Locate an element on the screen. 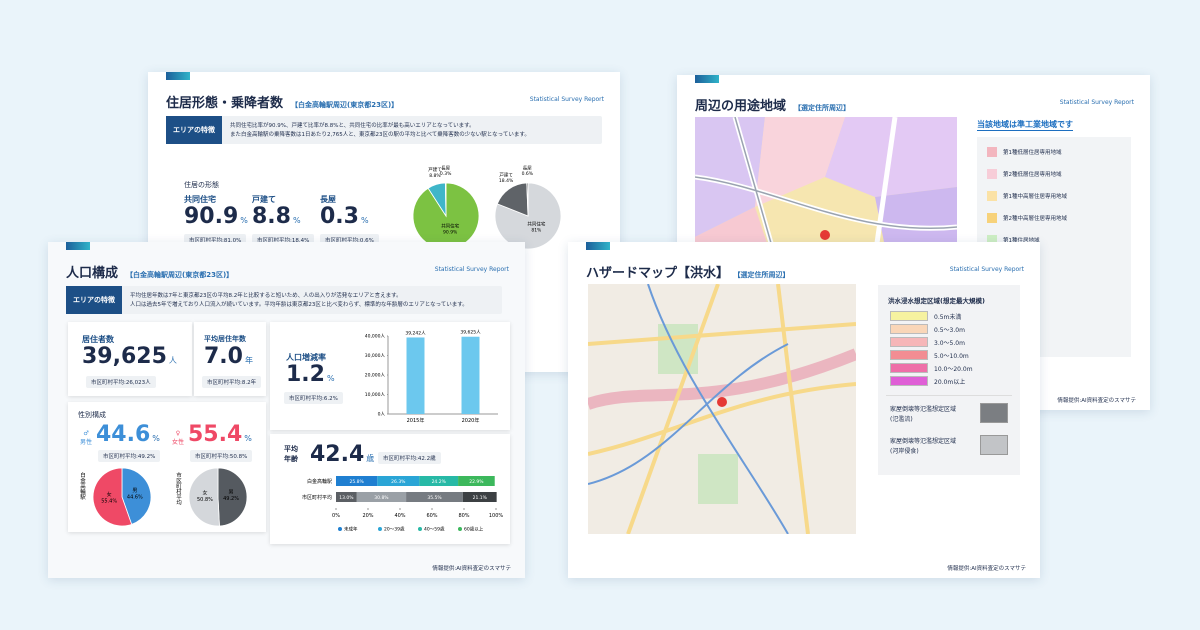 This screenshot has width=1200, height=630. slice-value: 55.4% is located at coordinates (109, 502).